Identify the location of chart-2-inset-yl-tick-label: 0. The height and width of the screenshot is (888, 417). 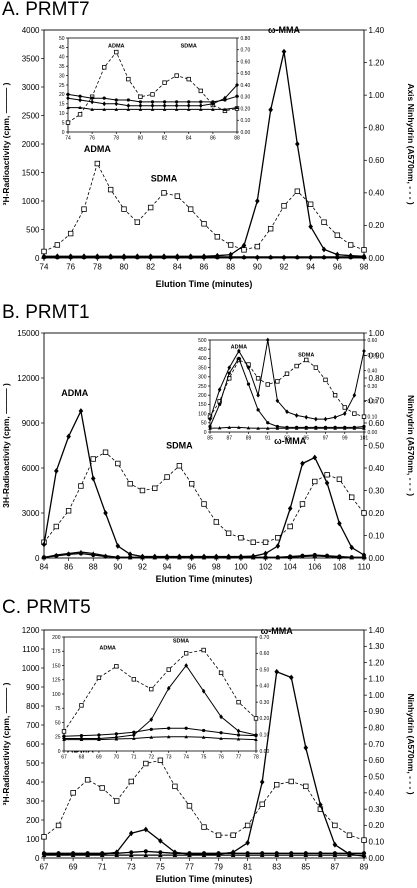
(59, 752).